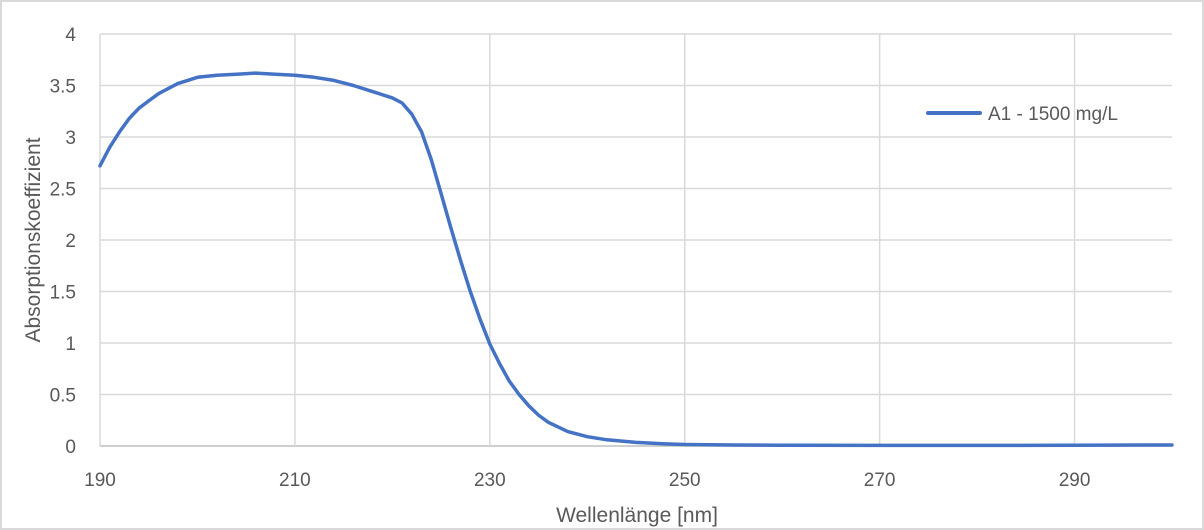 The height and width of the screenshot is (530, 1204). I want to click on y-tick-label: 0, so click(70, 447).